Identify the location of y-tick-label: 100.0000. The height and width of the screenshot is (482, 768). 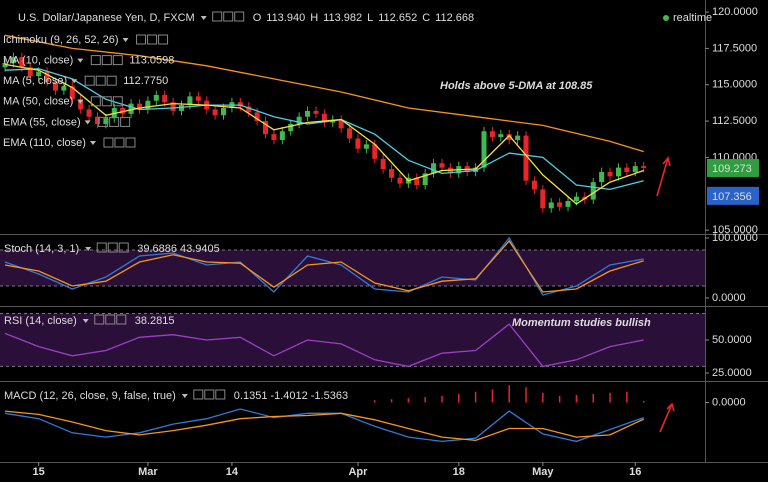
(735, 238).